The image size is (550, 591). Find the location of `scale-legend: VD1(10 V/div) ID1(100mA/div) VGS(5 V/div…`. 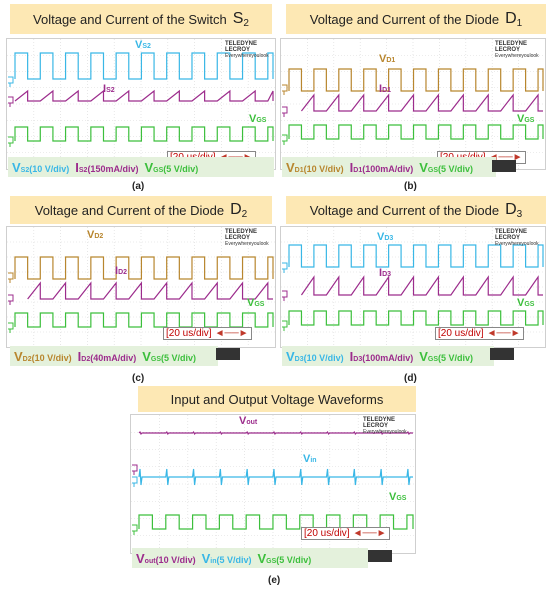

scale-legend: VD1(10 V/div) ID1(100mA/div) VGS(5 V/div… is located at coordinates (389, 167).